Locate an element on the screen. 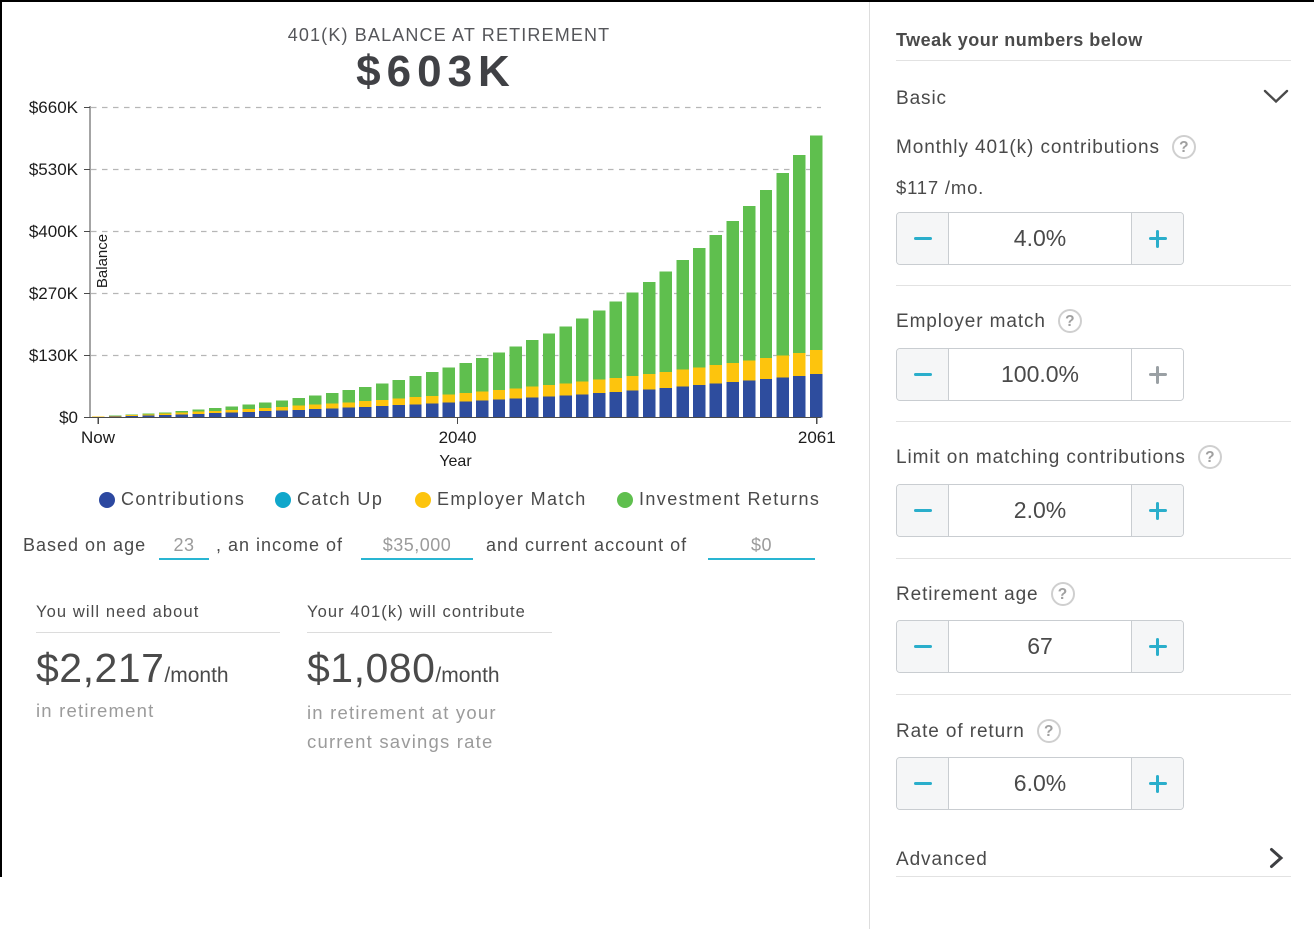 This screenshot has height=929, width=1314. svg-text: Balance is located at coordinates (102, 261).